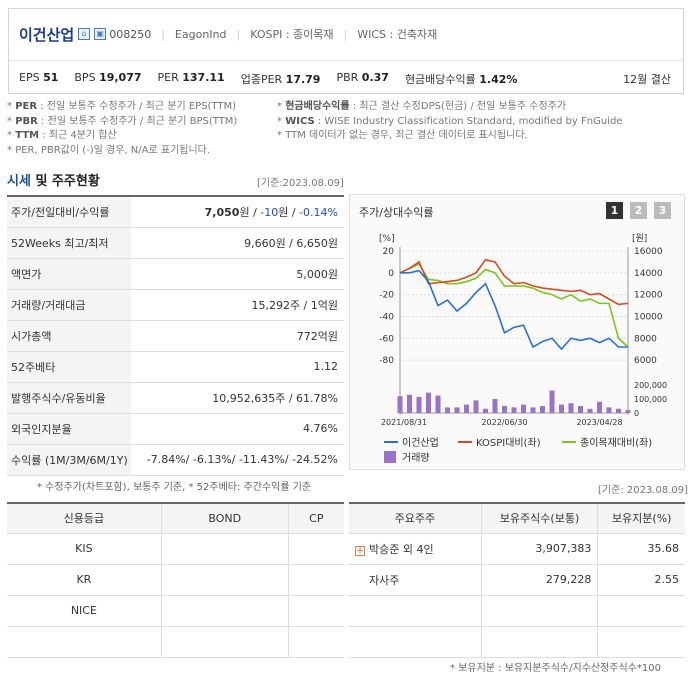 This screenshot has width=697, height=677. Describe the element at coordinates (386, 296) in the screenshot. I see `left-tick-label: -20` at that location.